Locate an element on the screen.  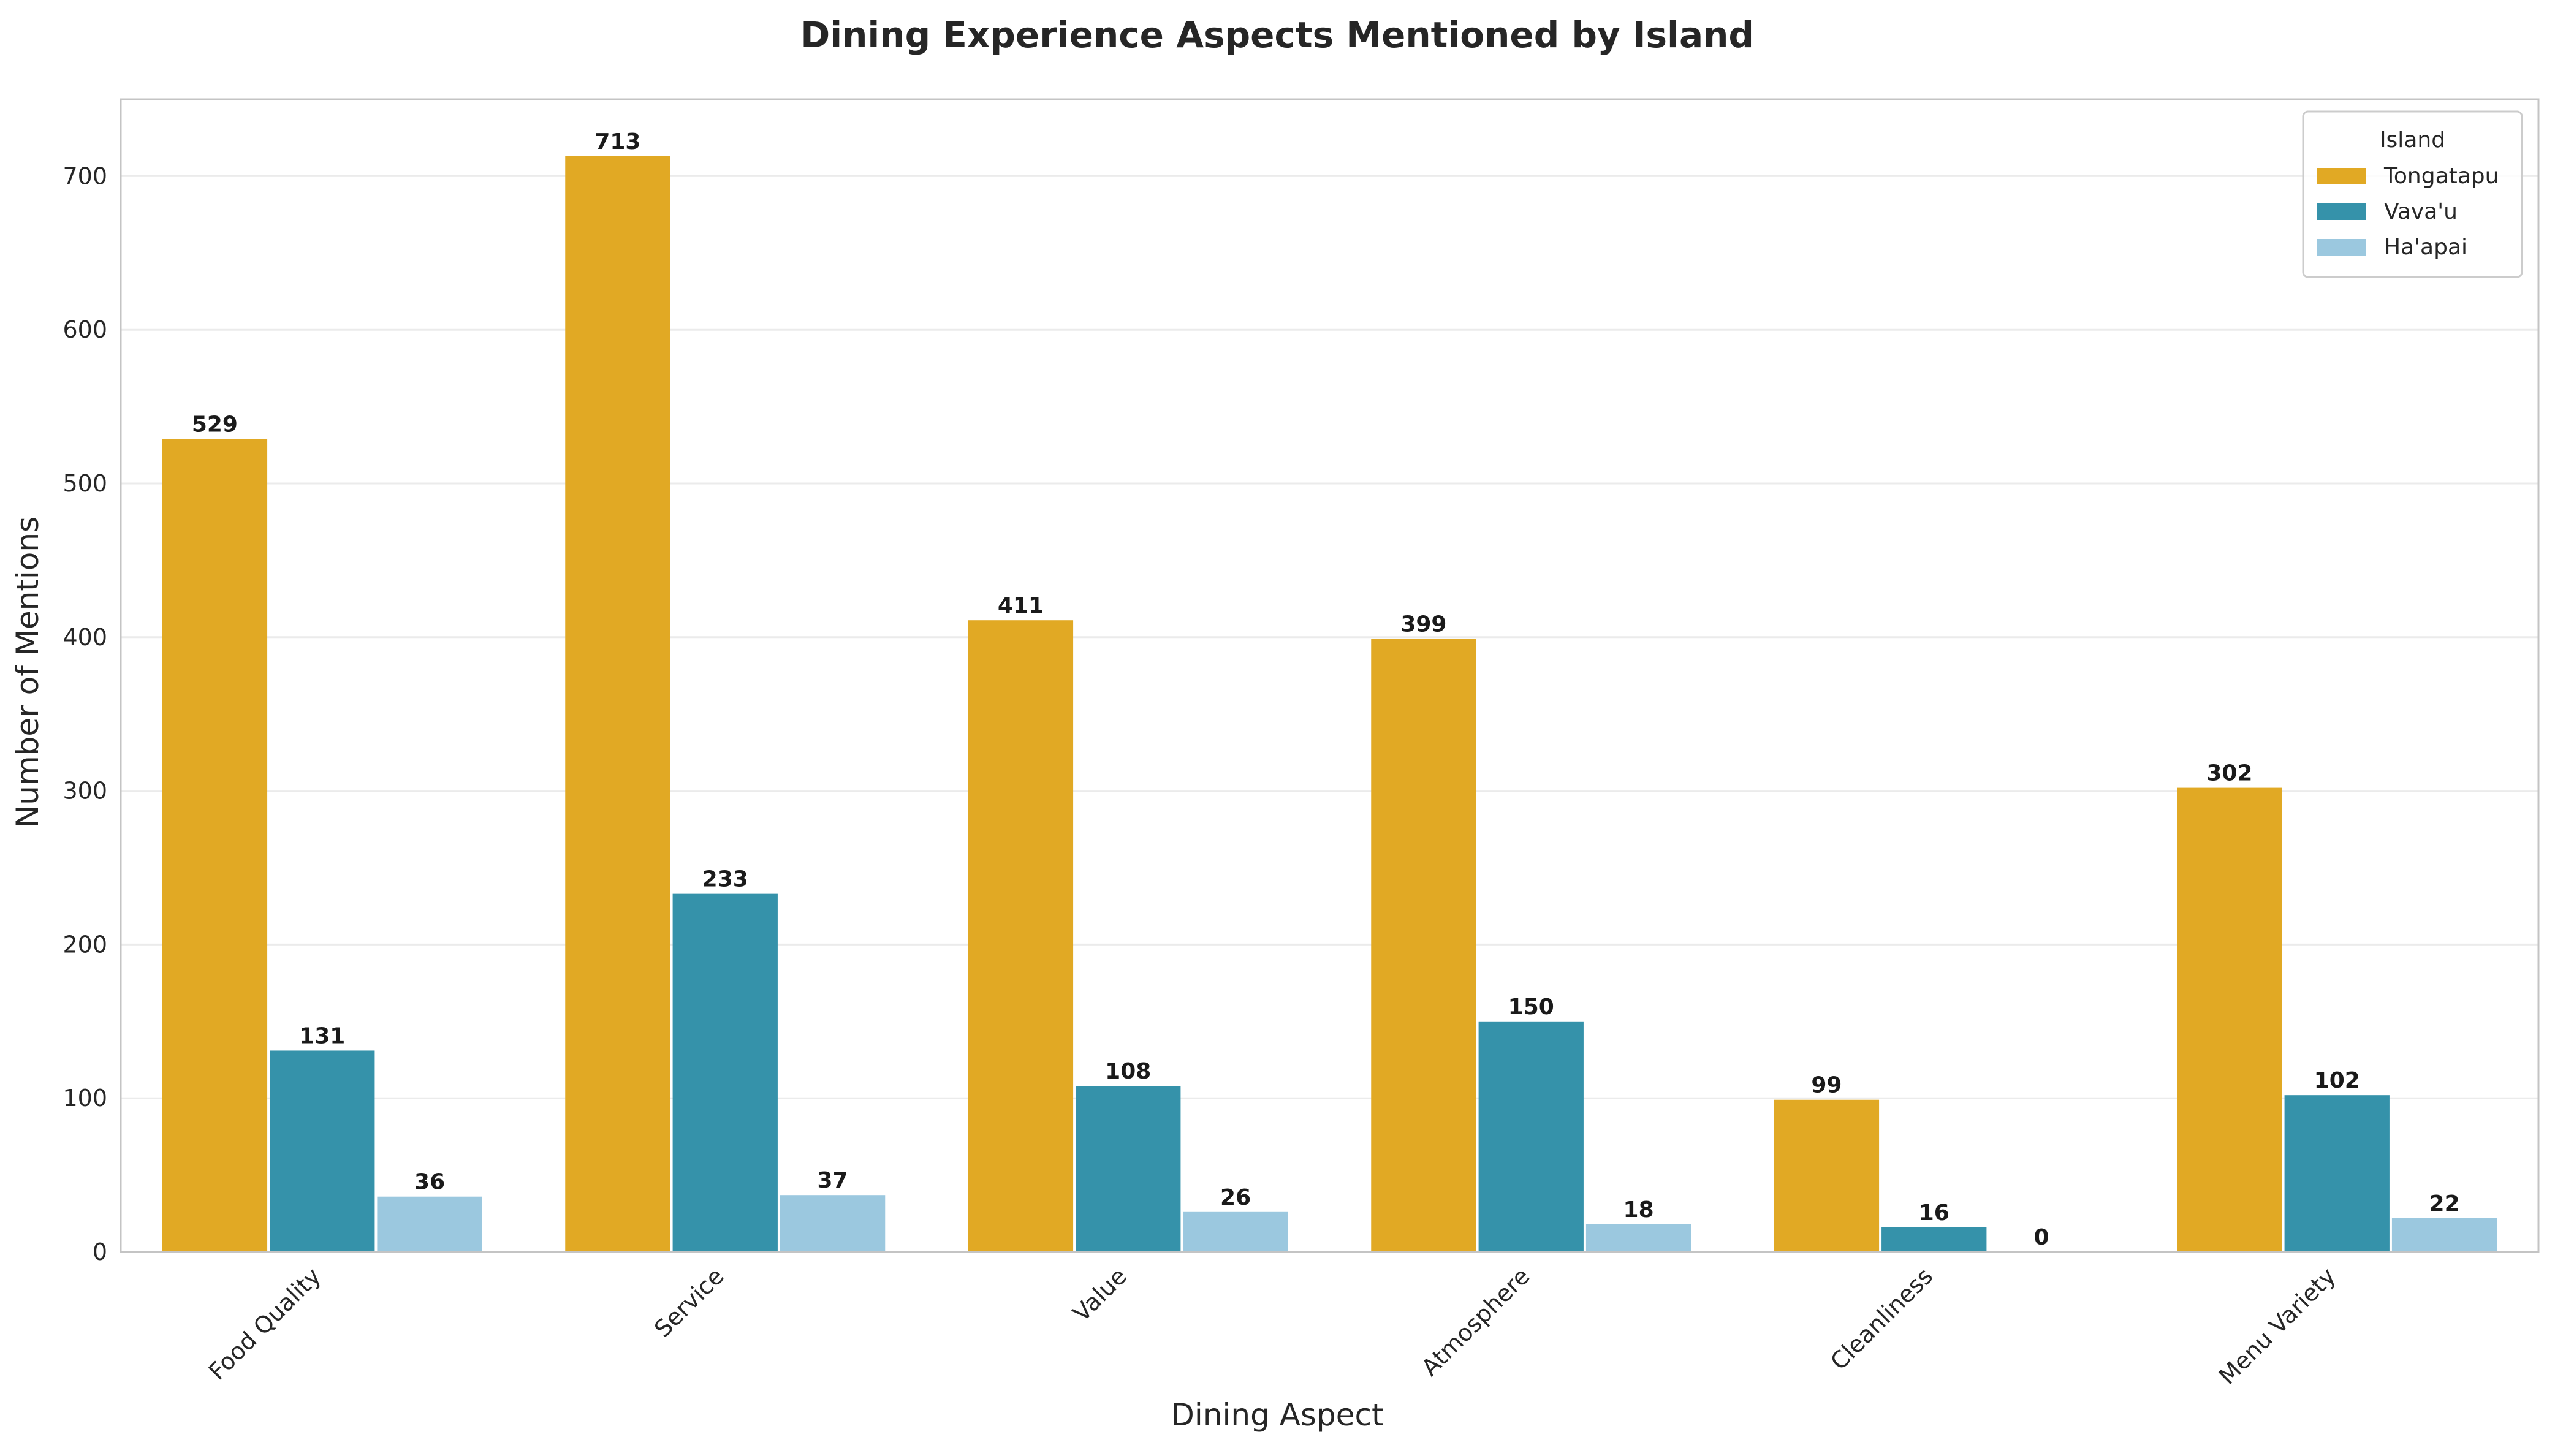
bar-value-label: 37 is located at coordinates (833, 1180).